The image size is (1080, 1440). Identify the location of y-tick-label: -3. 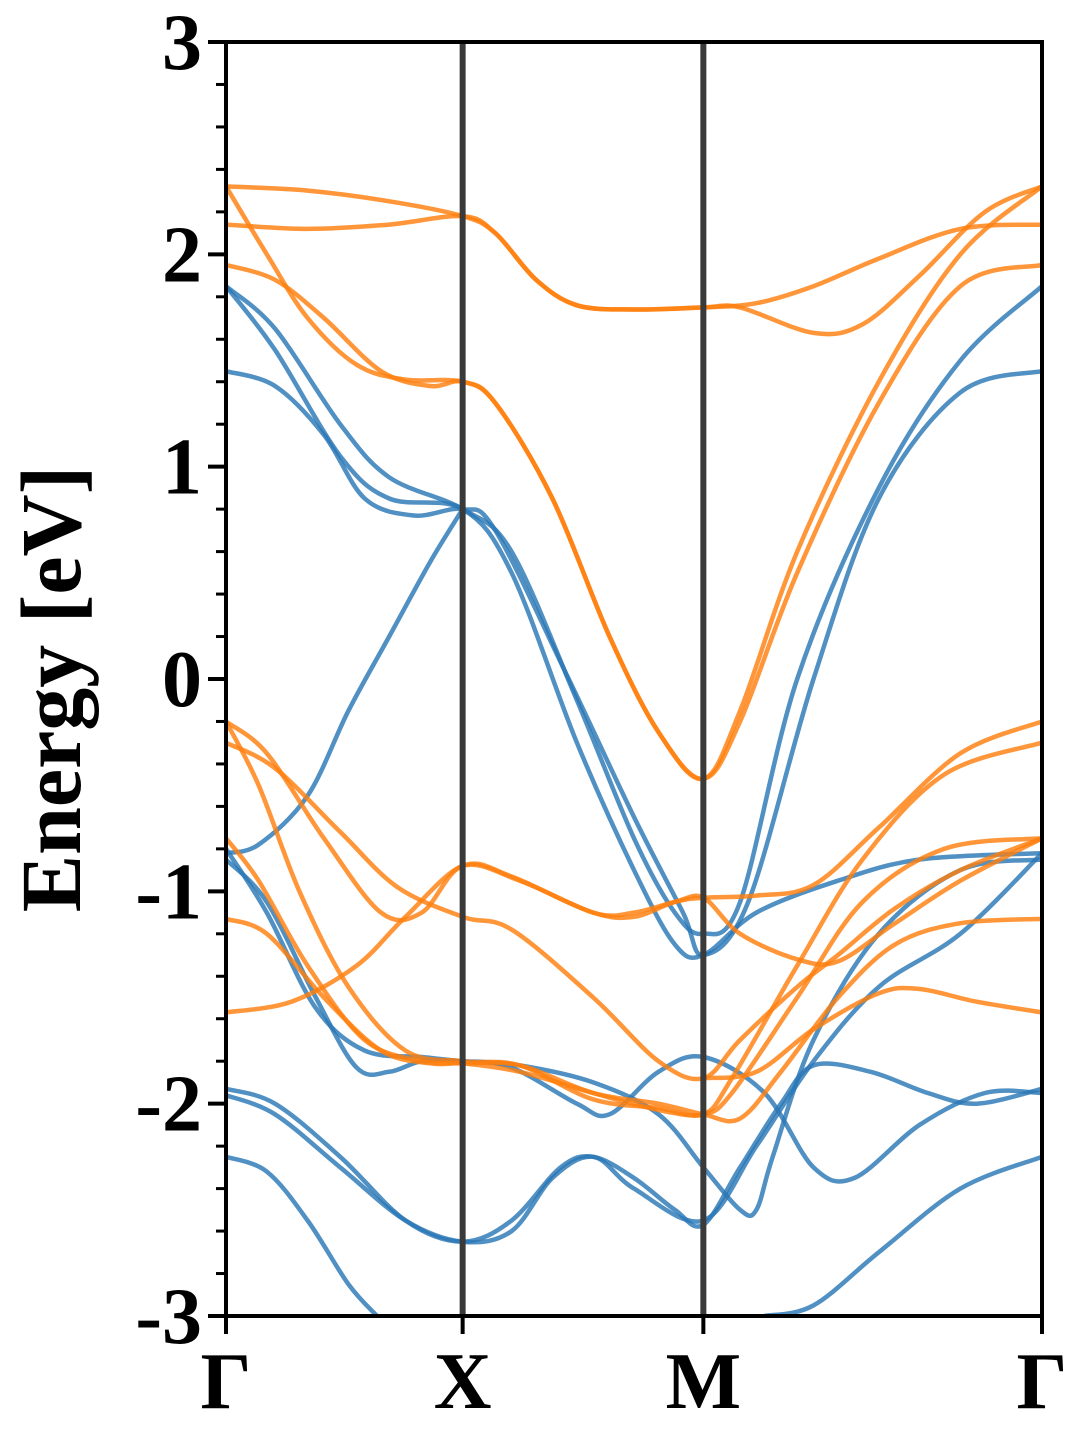
(168, 1317).